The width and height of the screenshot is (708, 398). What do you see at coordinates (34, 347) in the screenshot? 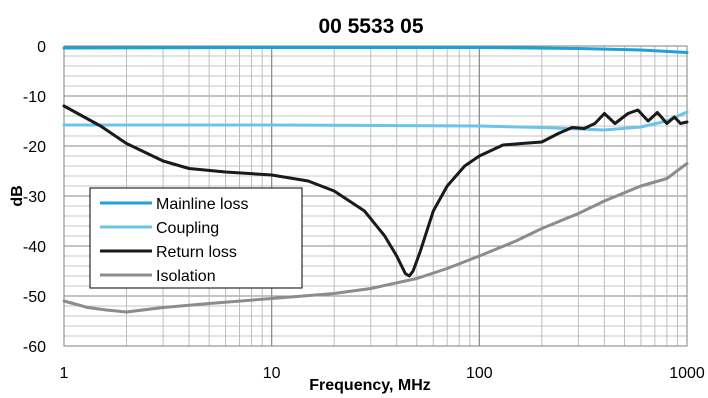
I see `y-tick-label: -60` at bounding box center [34, 347].